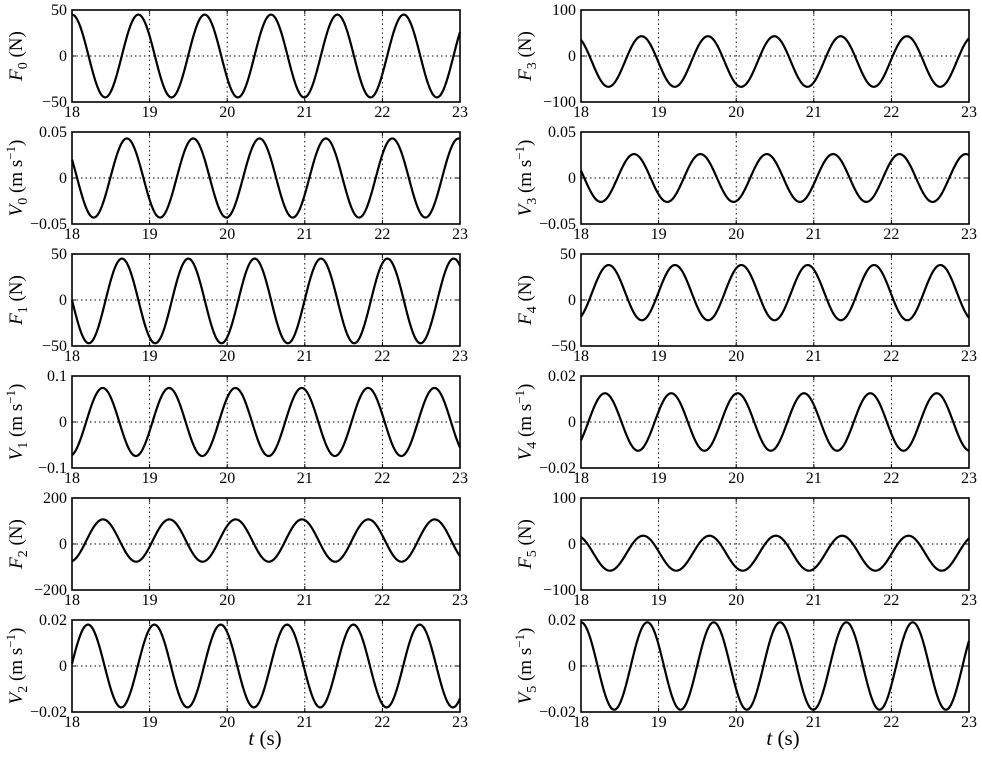  Describe the element at coordinates (53, 132) in the screenshot. I see `y-tick-label: 0.05` at that location.